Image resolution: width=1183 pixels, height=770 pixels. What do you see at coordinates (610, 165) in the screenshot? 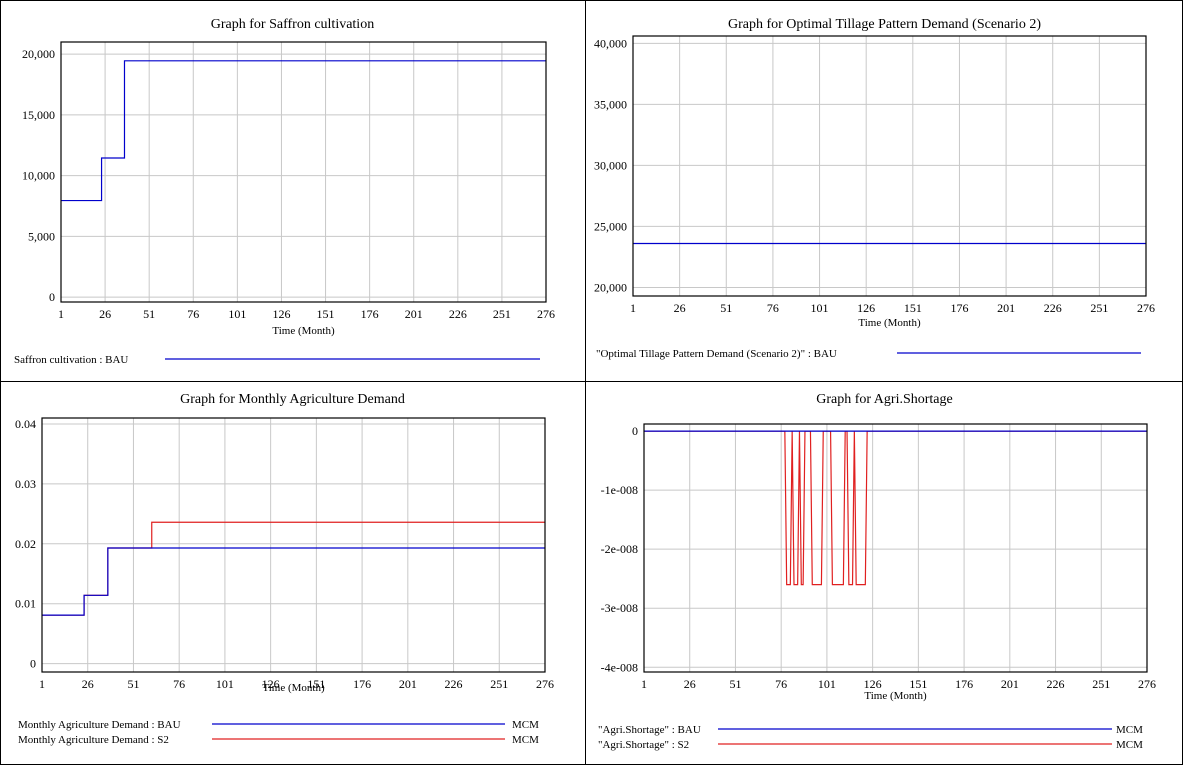
I see `y-tick-label: 30,000` at bounding box center [610, 165].